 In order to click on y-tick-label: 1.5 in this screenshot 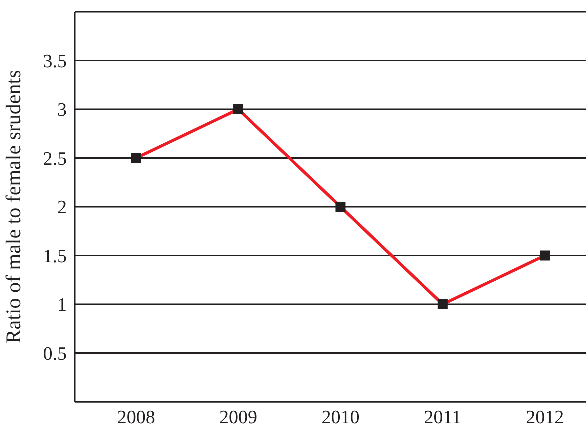, I will do `click(55, 257)`.